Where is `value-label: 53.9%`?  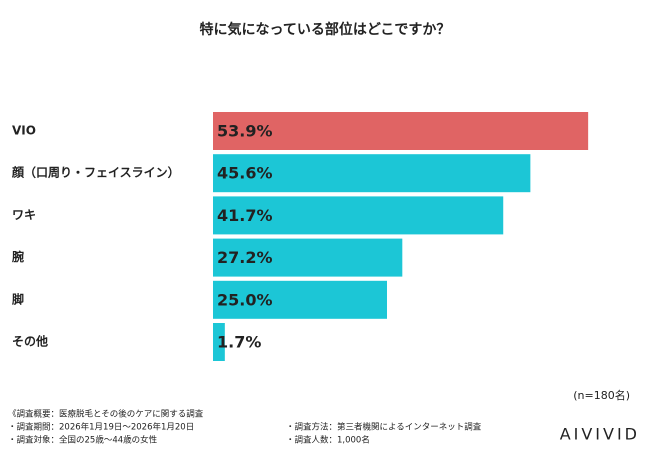 value-label: 53.9% is located at coordinates (245, 131).